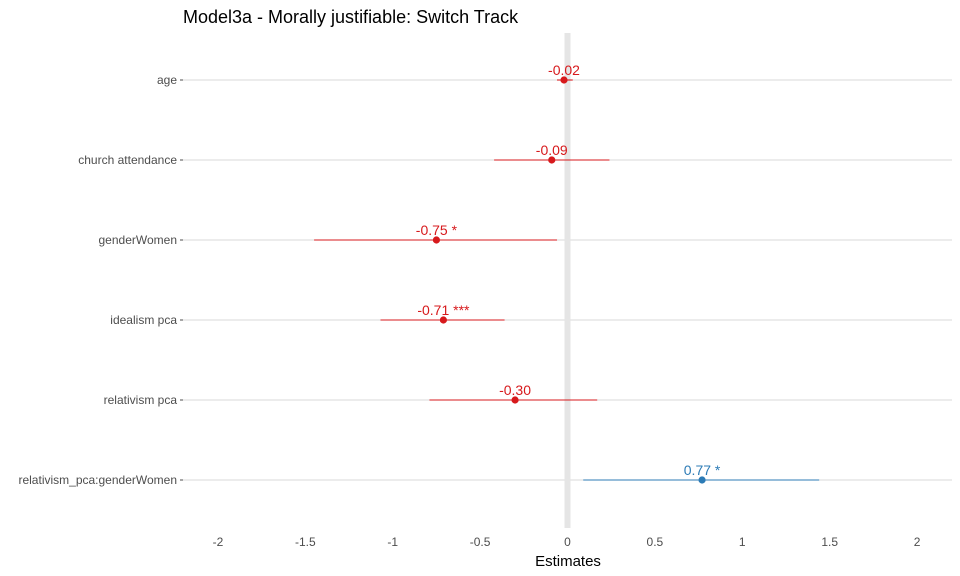  I want to click on x-tick-label: -1.5, so click(305, 542).